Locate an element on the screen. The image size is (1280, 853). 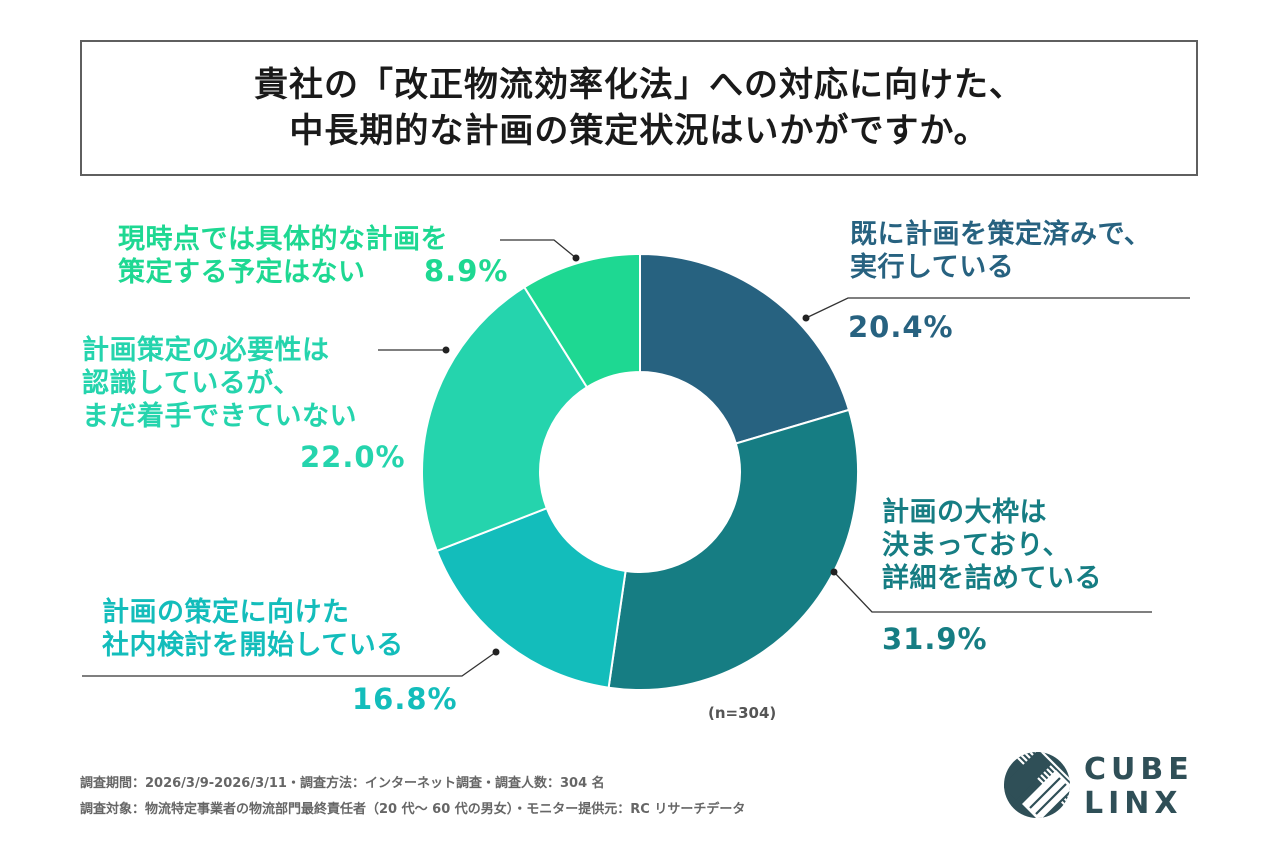
label-line: 認識しているが、 is located at coordinates (191, 383).